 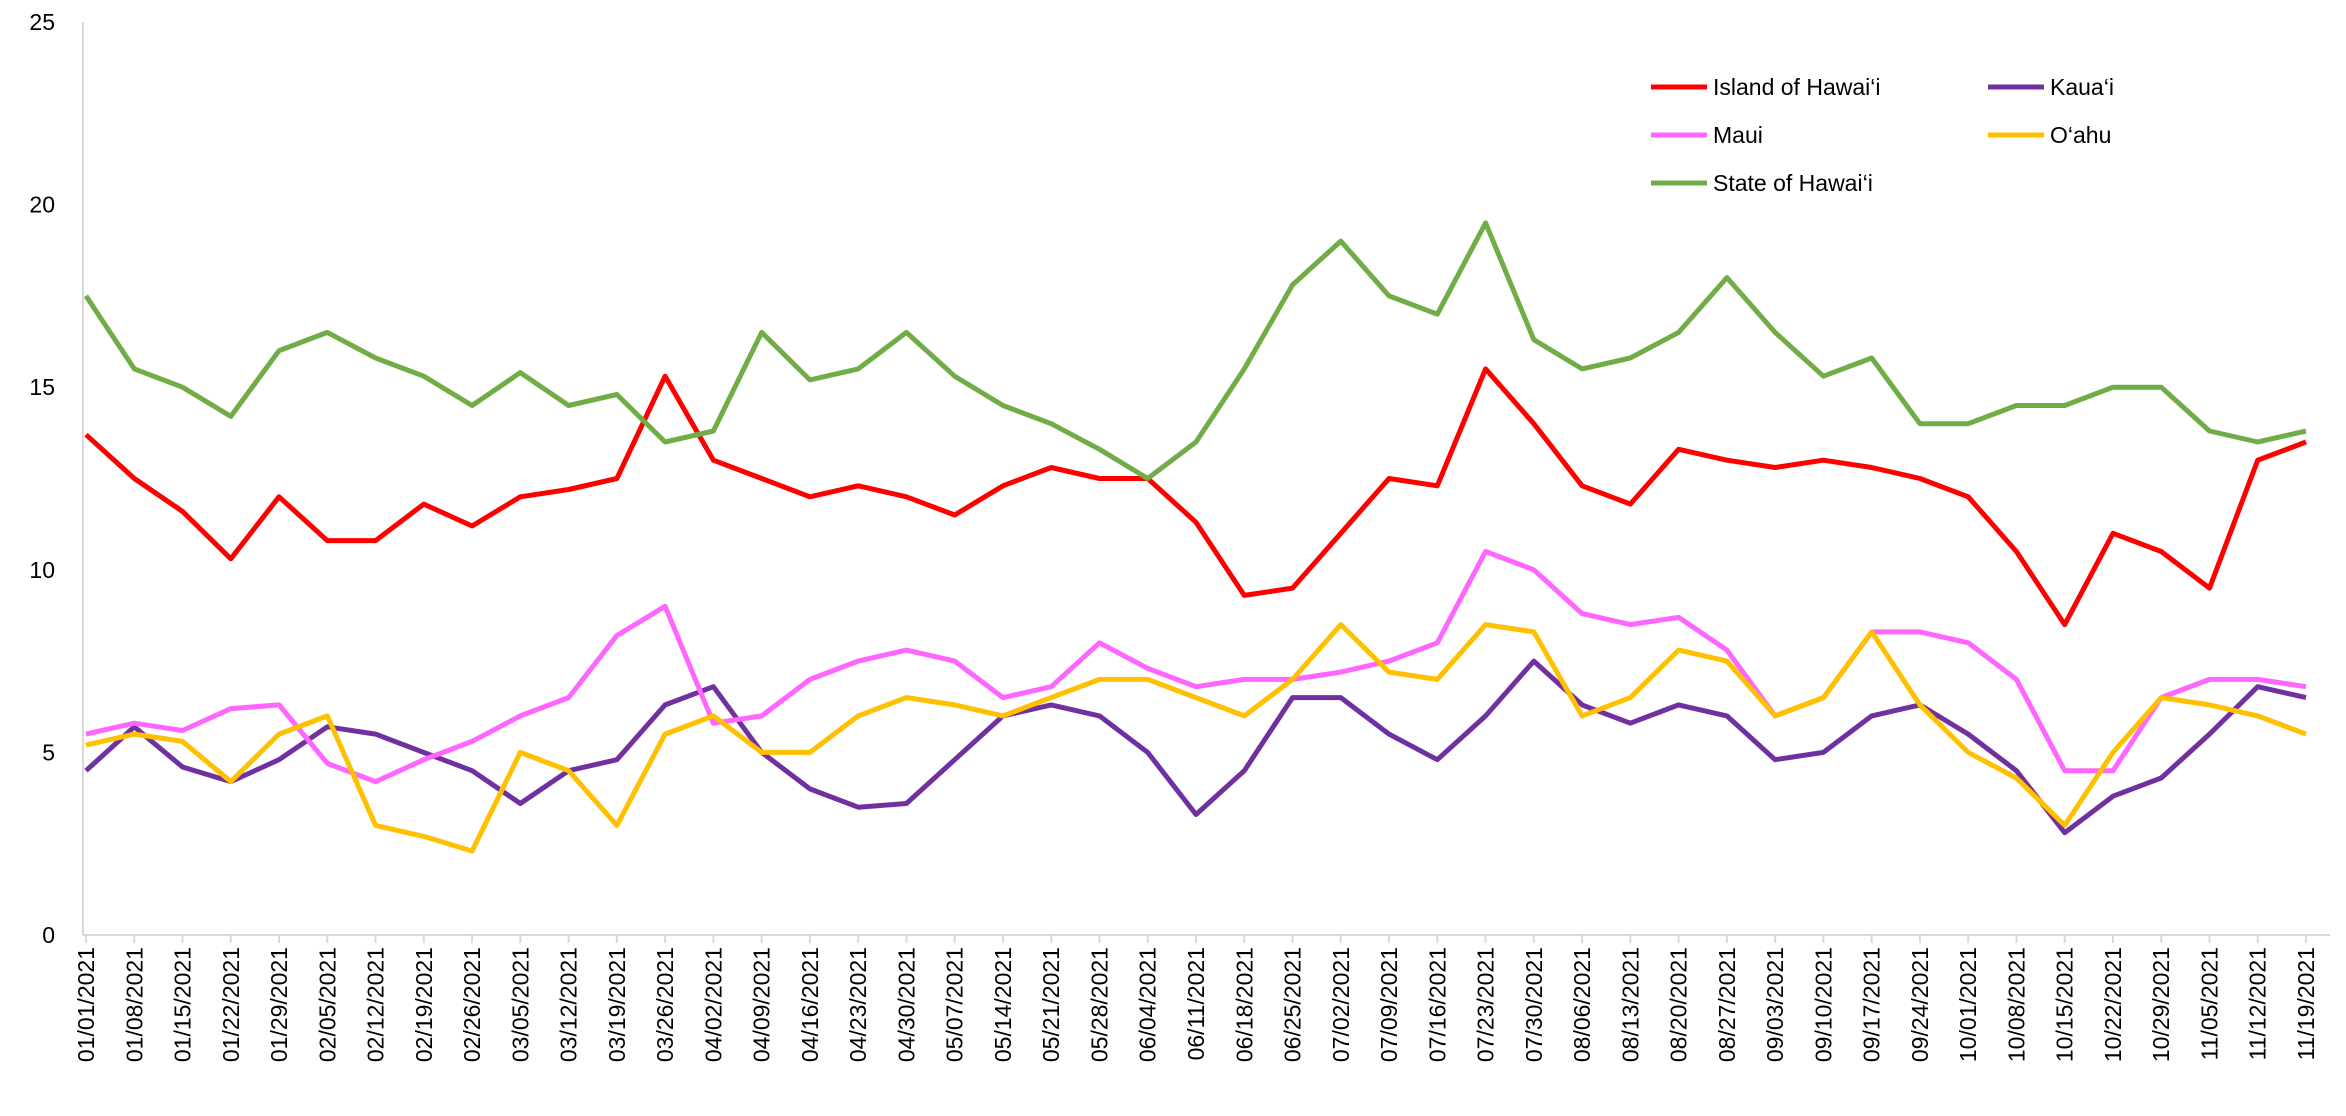 I want to click on x-tick-label: 04/09/2021, so click(x=762, y=1004).